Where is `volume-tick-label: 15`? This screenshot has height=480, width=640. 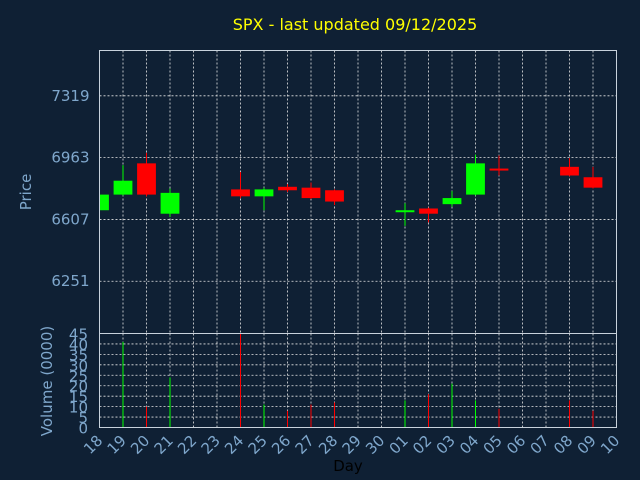
volume-tick-label: 15 is located at coordinates (78, 397).